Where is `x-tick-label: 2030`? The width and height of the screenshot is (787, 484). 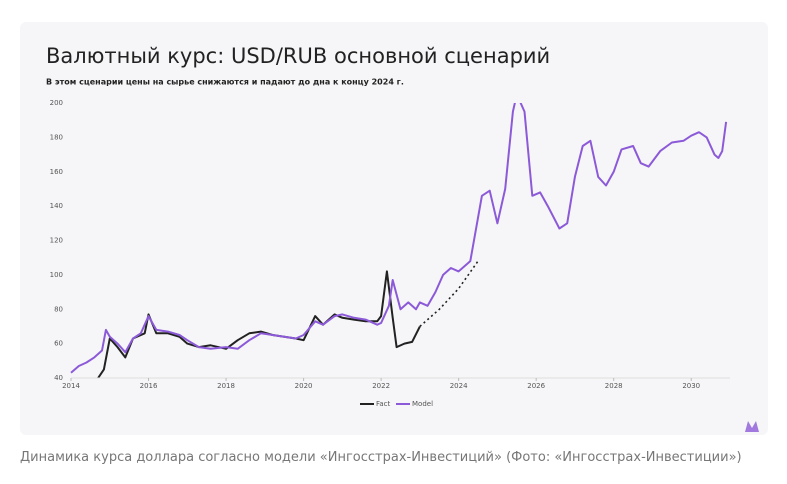
x-tick-label: 2030 is located at coordinates (691, 386).